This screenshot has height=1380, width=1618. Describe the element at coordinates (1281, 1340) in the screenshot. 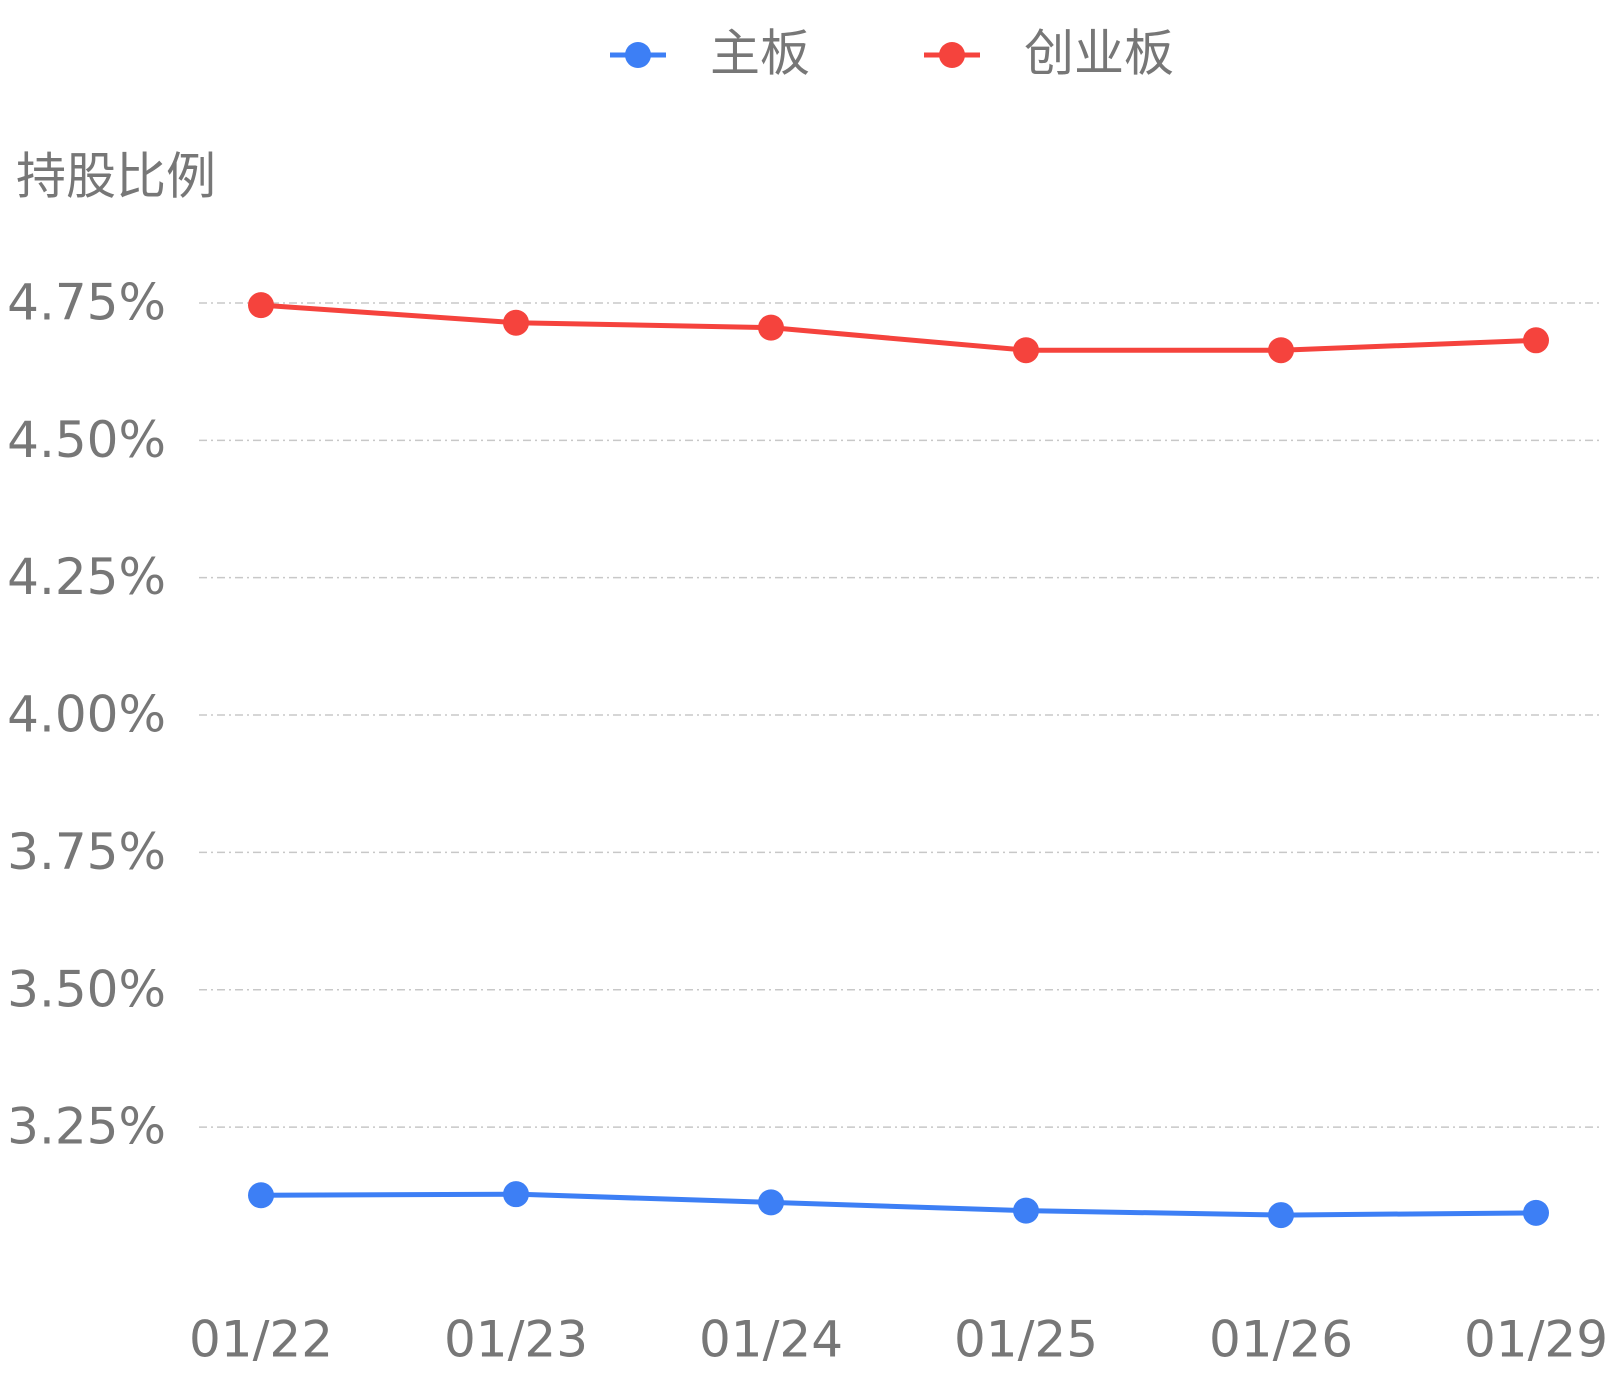

I see `x-tick-label: 01/26` at that location.